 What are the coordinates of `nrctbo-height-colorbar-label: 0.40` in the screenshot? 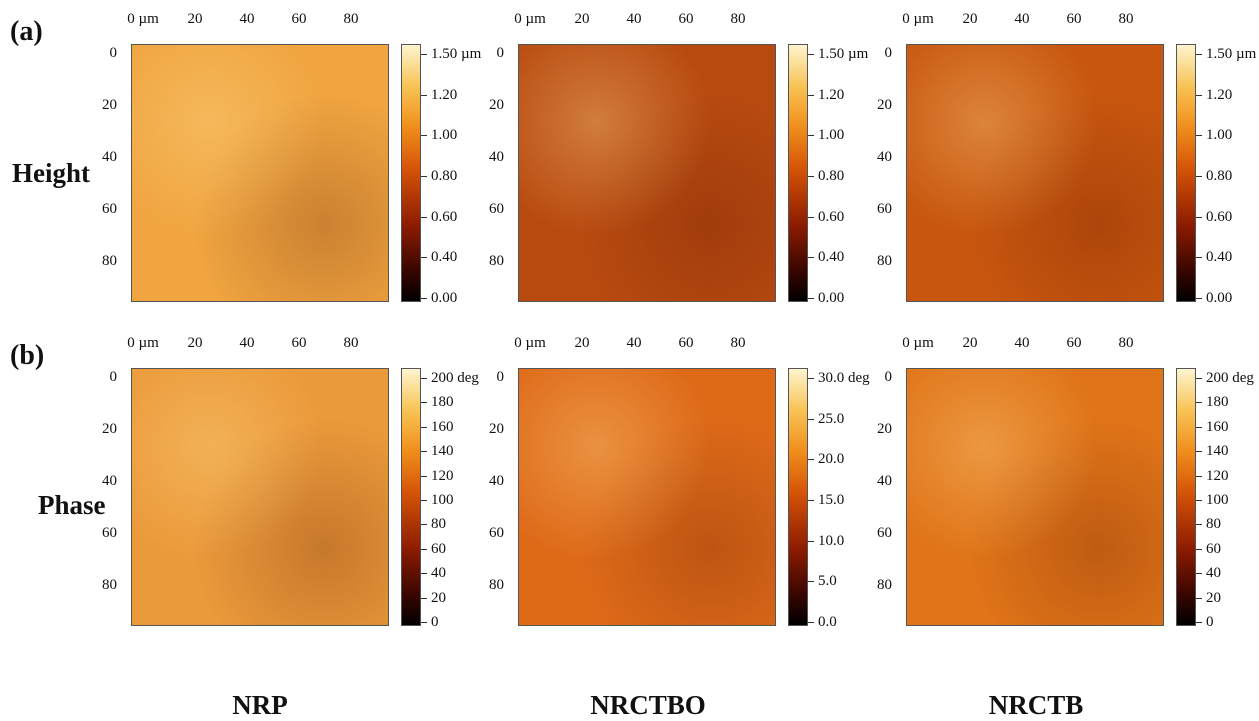 It's located at (831, 257).